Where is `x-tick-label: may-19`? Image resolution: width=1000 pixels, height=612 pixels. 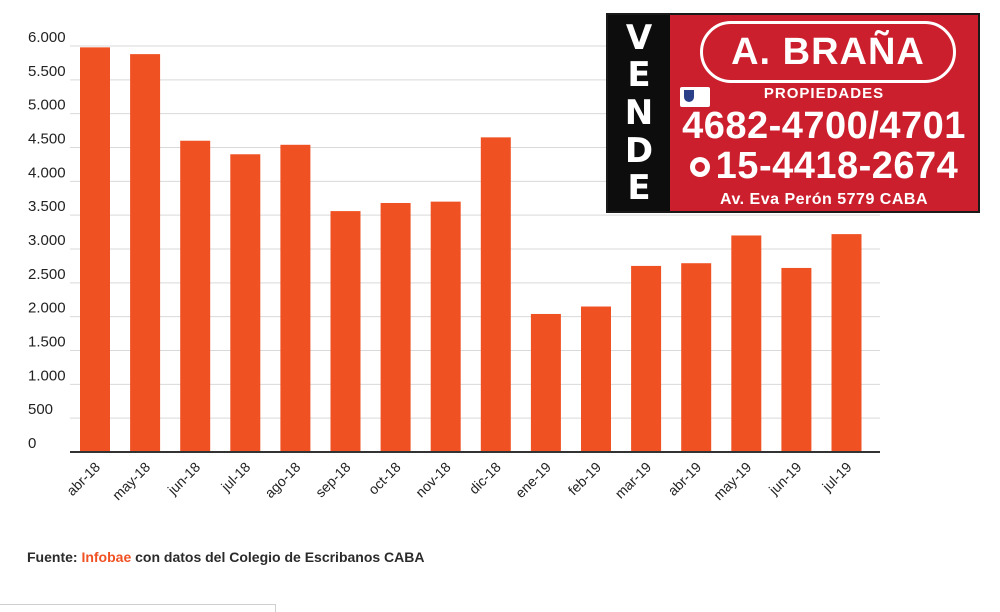
x-tick-label: may-19 is located at coordinates (732, 481).